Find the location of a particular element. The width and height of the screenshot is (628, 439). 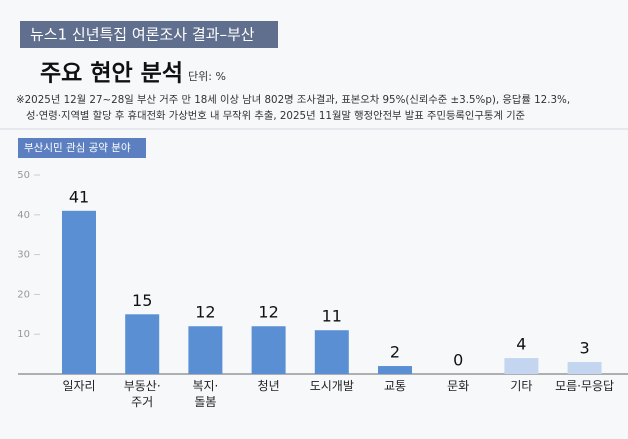

x-tick-label: 기타 is located at coordinates (521, 386).